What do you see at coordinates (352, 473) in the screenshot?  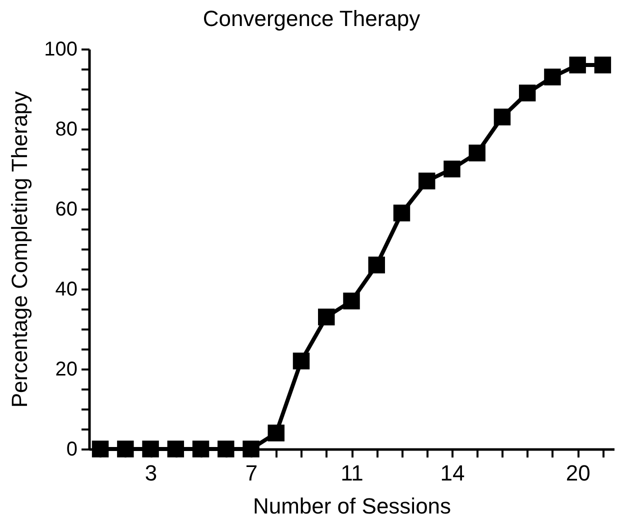 I see `x-tick-label: 11` at bounding box center [352, 473].